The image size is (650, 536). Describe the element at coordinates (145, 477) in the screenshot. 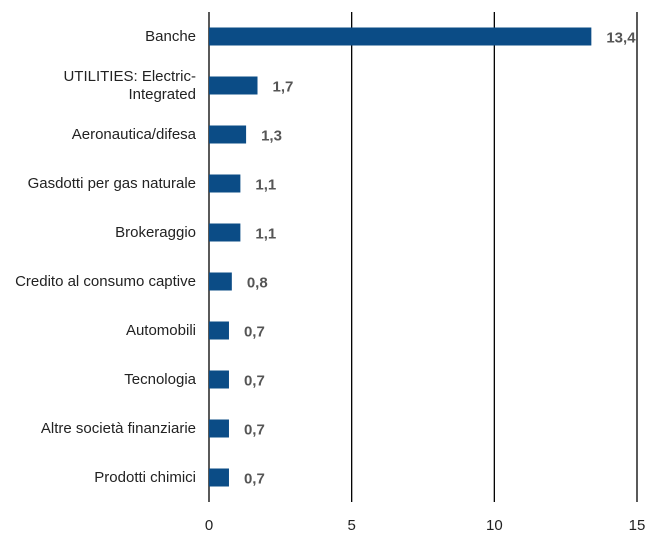

I see `y-tick-label: Prodotti chimici` at that location.